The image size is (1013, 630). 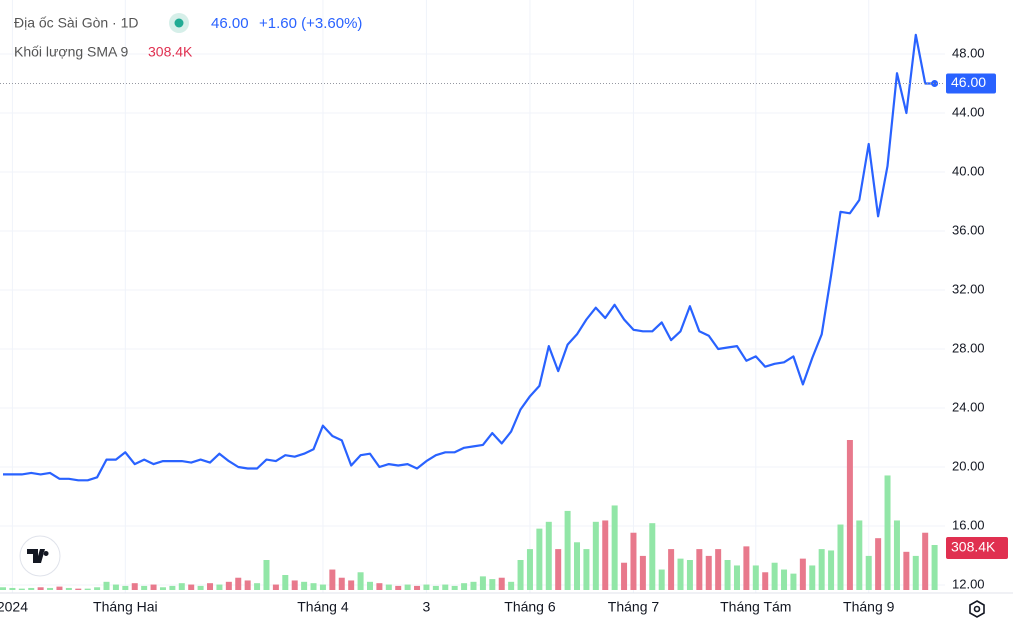 I want to click on x-tick-label: Tháng 4, so click(x=323, y=607).